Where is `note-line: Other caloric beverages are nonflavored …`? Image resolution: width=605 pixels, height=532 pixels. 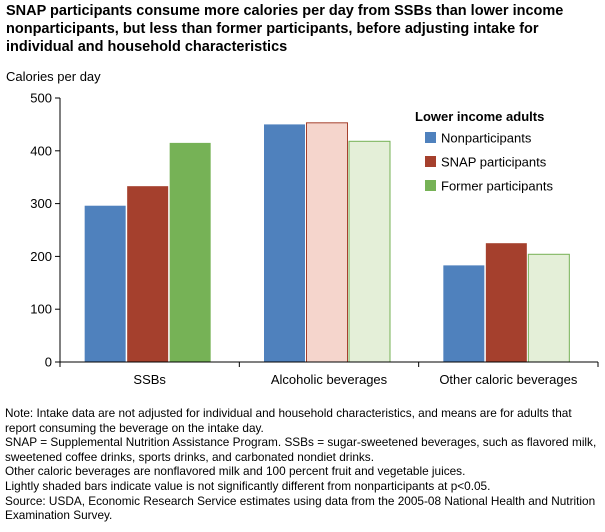
note-line: Other caloric beverages are nonflavored … is located at coordinates (235, 471).